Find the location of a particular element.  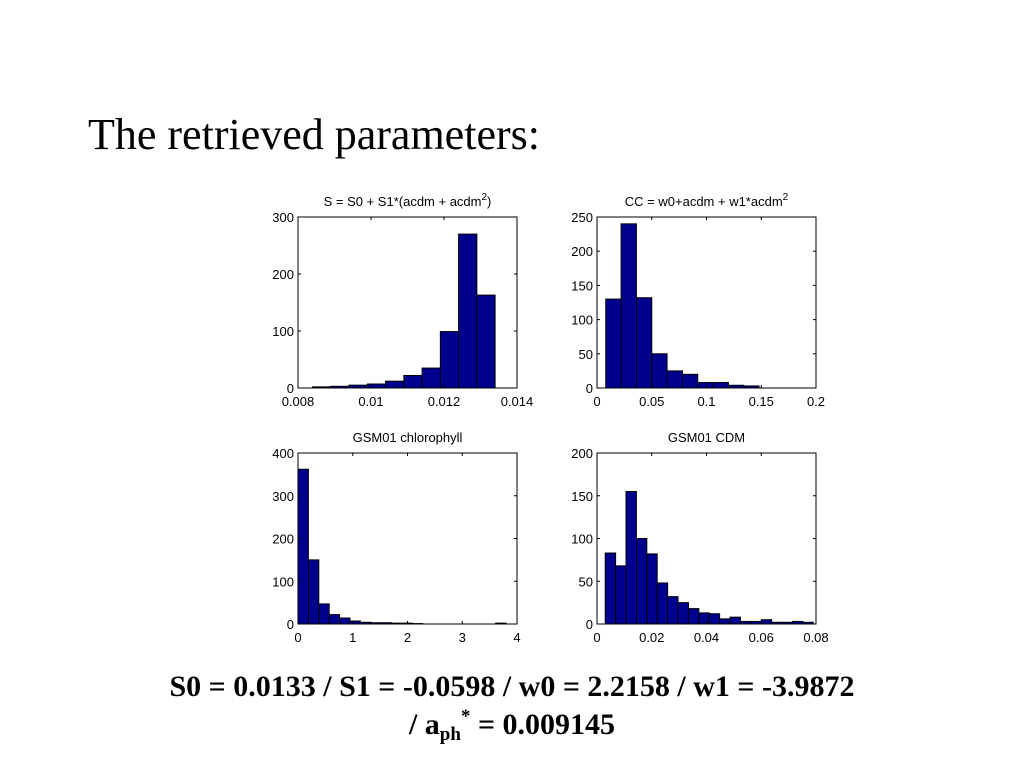

x-tick-label: 1 is located at coordinates (352, 637).